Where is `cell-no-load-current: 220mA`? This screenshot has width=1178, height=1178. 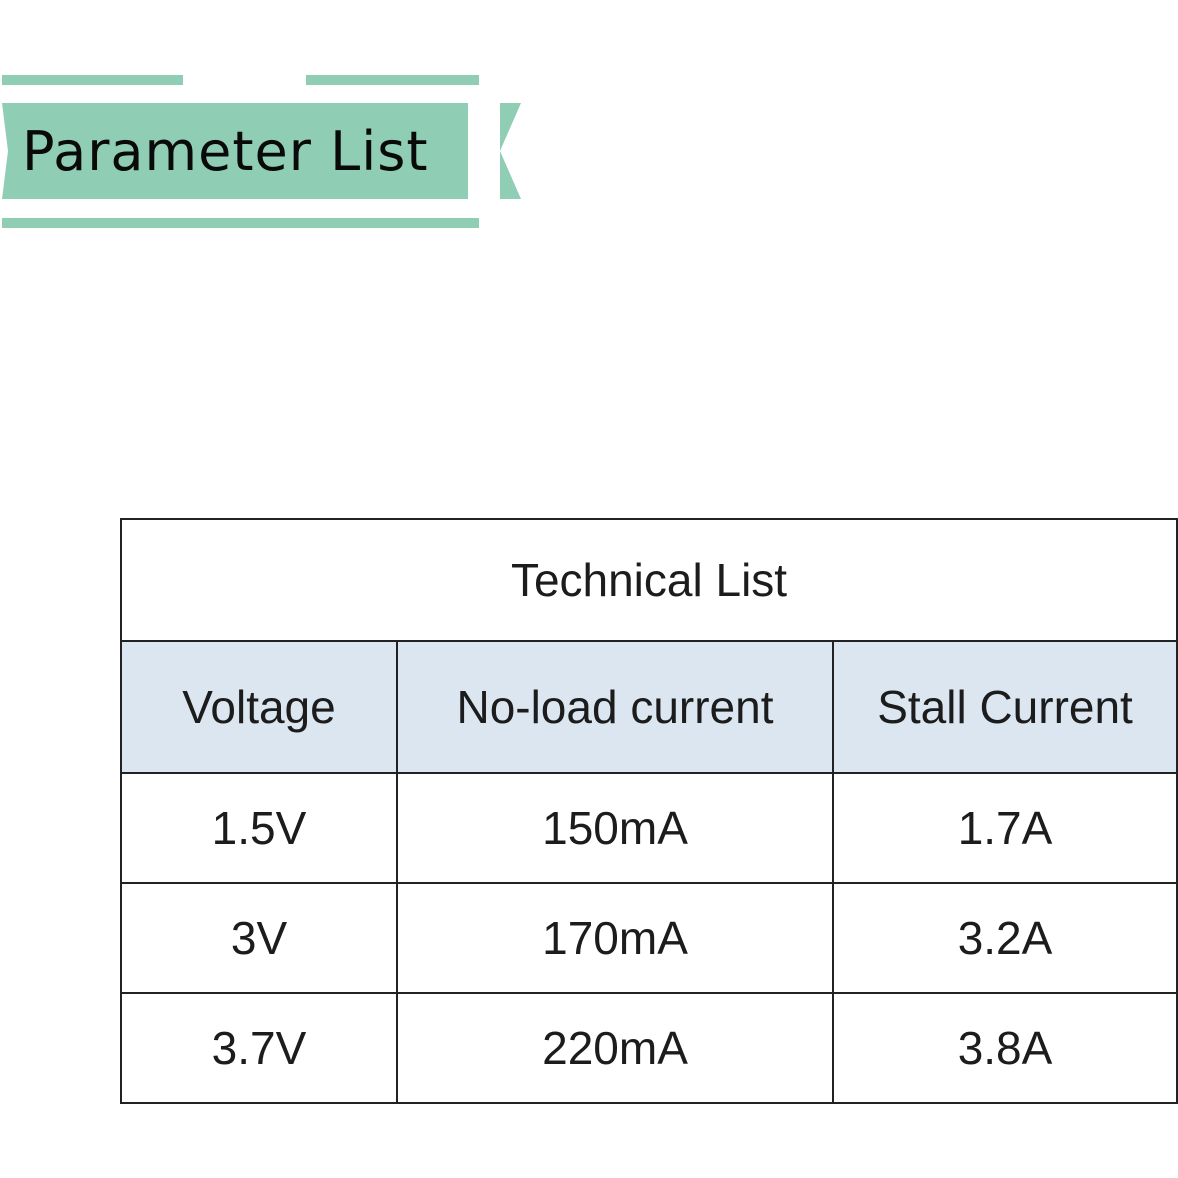
cell-no-load-current: 220mA is located at coordinates (615, 1048).